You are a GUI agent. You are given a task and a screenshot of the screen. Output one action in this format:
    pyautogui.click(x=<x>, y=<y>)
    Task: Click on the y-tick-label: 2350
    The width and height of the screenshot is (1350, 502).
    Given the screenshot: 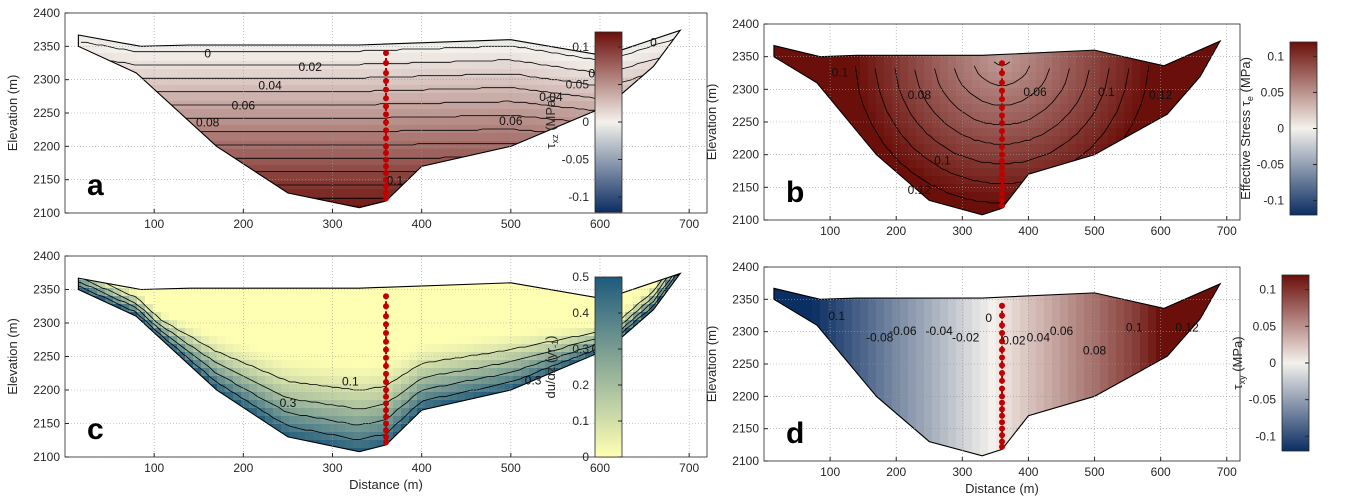 What is the action you would take?
    pyautogui.click(x=46, y=46)
    